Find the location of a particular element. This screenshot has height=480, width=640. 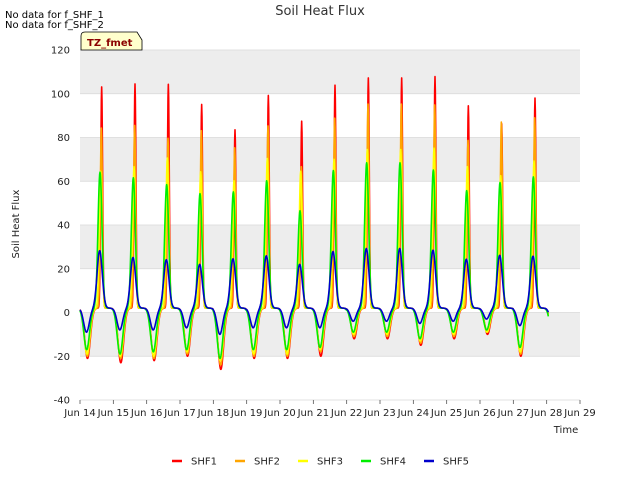

x-tick-label: Jun 17 is located at coordinates (179, 413).